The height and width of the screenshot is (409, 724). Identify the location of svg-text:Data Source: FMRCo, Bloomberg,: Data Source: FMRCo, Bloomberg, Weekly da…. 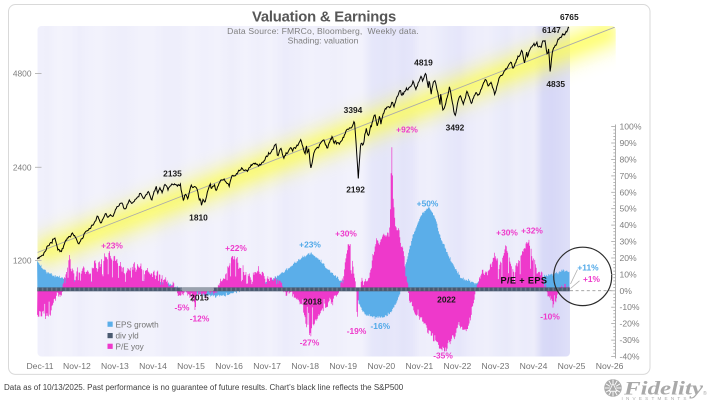
(323, 31).